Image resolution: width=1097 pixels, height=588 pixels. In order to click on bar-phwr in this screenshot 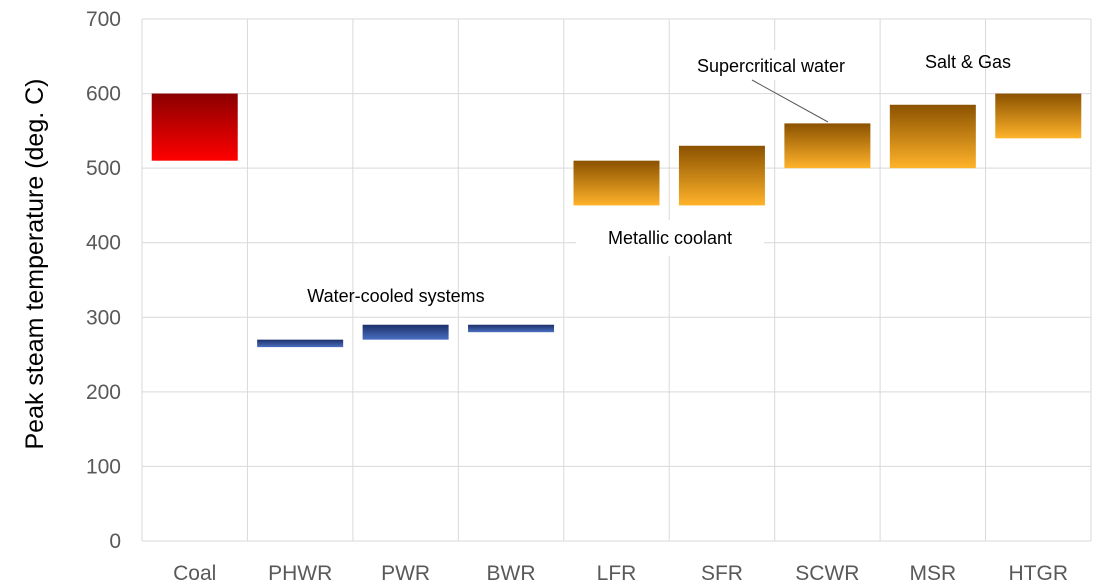, I will do `click(300, 343)`.